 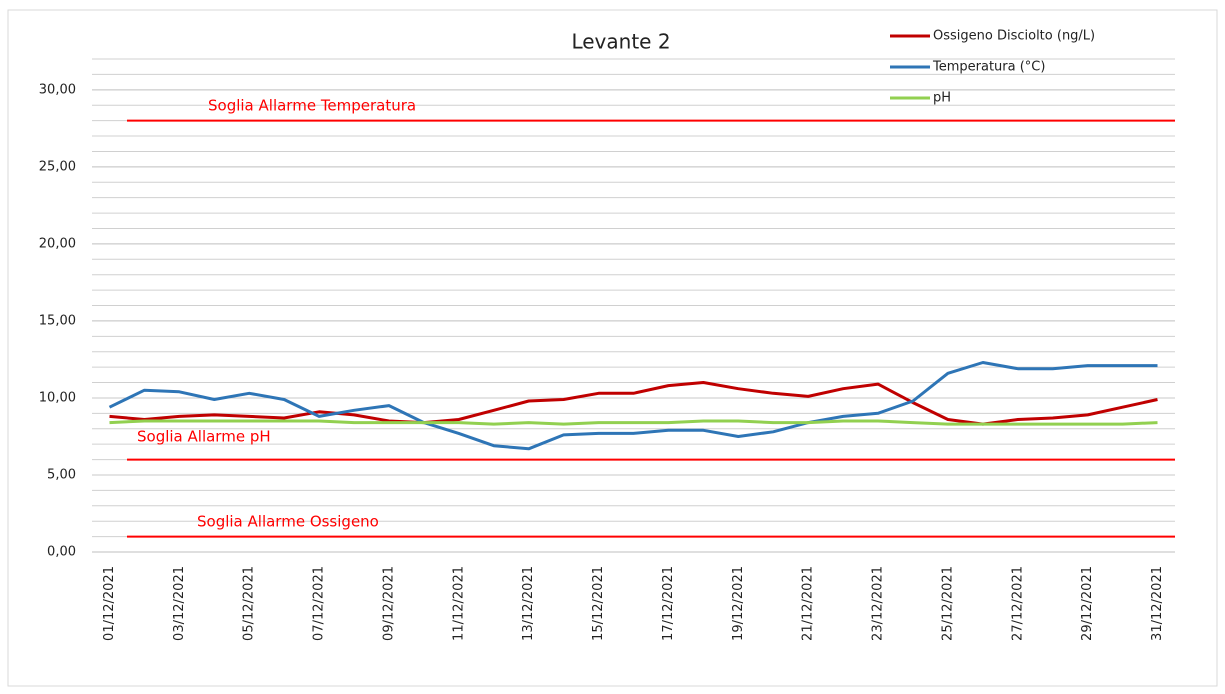 I want to click on x-tick-label: 27/12/2021, so click(x=1017, y=603).